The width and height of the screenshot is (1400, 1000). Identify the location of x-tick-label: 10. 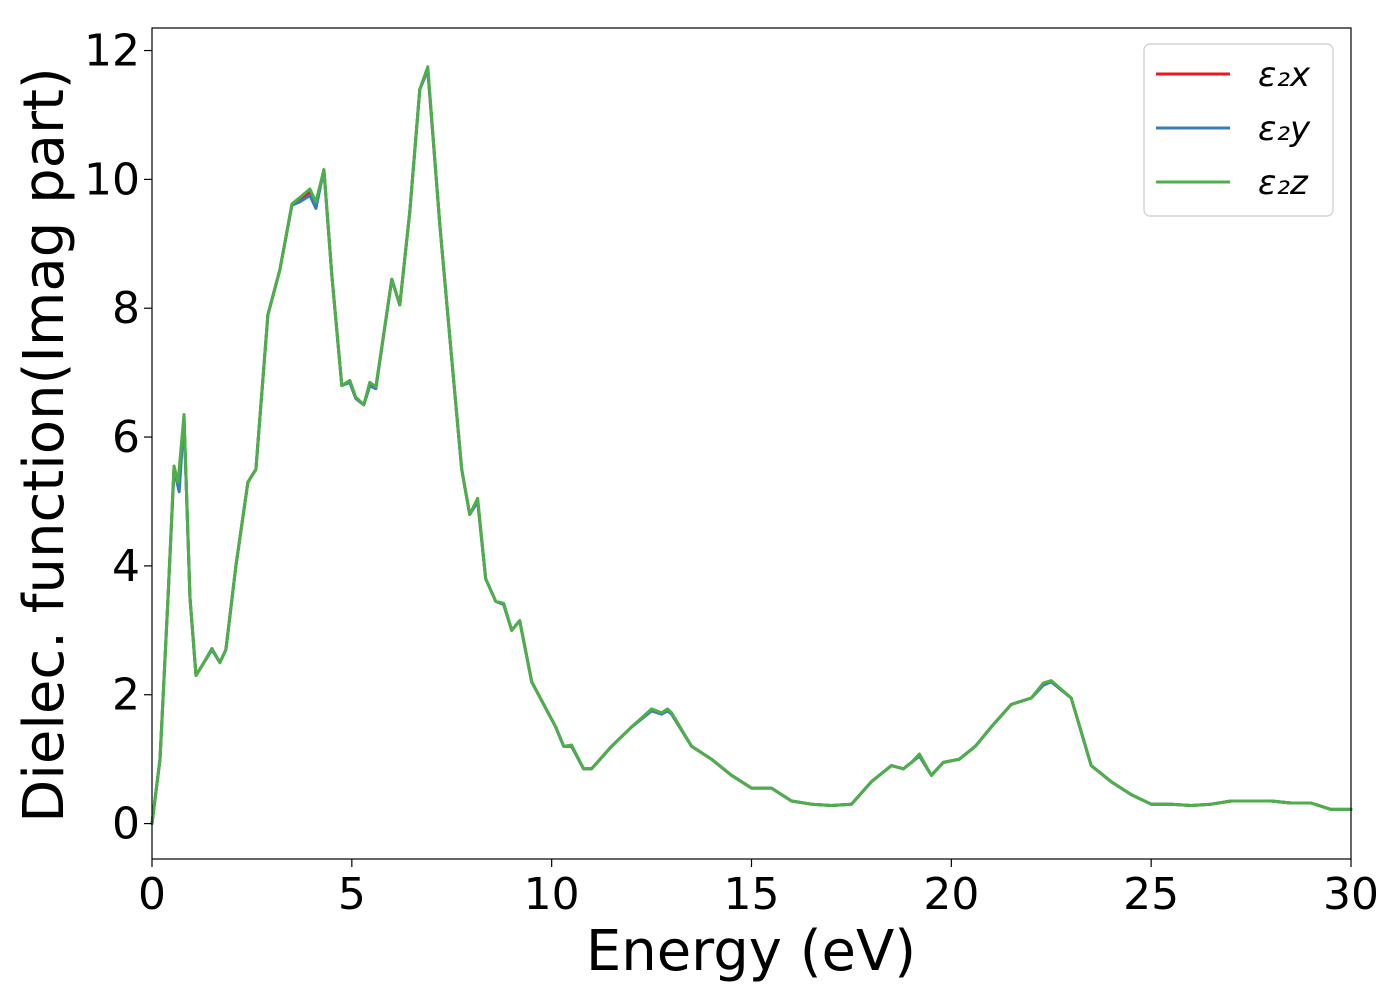
(552, 894).